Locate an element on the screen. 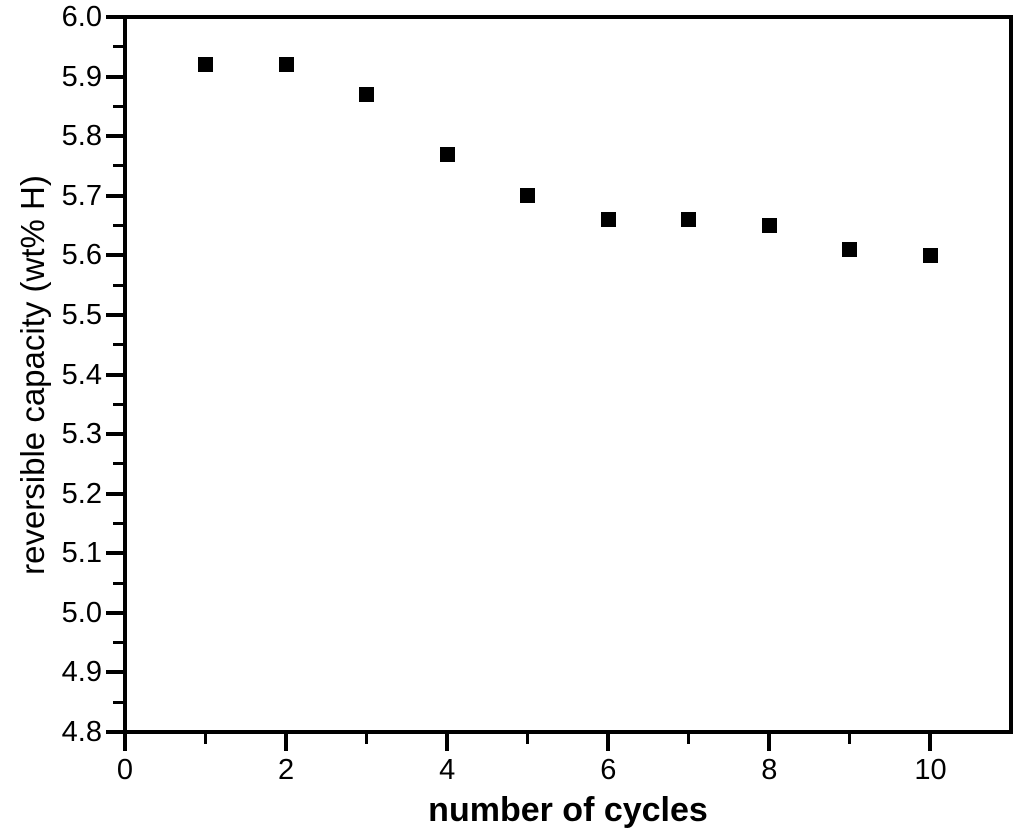 This screenshot has width=1024, height=836. y-tick-label: 5.6 is located at coordinates (81, 255).